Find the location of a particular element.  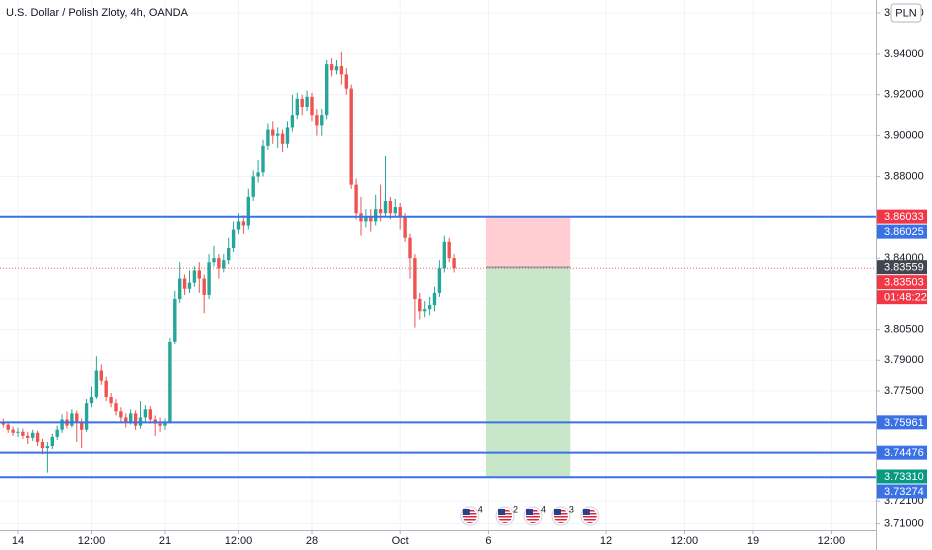

y-tick-label: 3.94000 is located at coordinates (904, 54).